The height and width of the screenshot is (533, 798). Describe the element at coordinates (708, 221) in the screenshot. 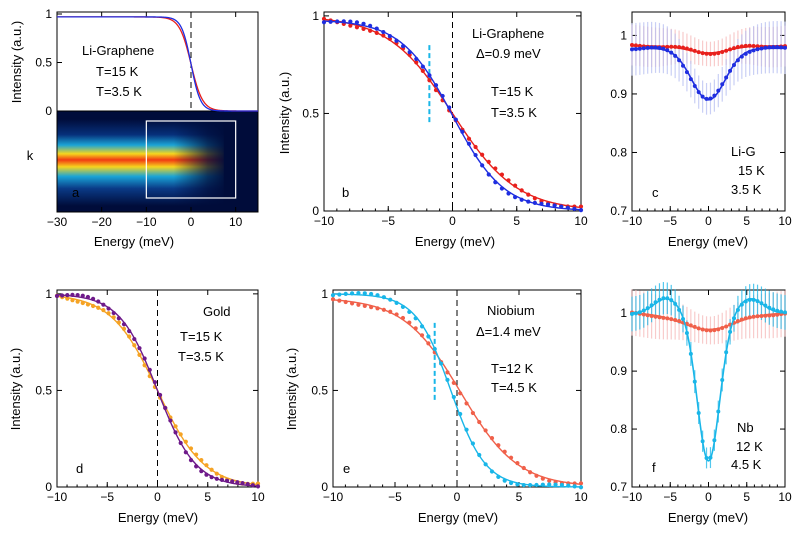

I see `x-tick-label: 0` at that location.